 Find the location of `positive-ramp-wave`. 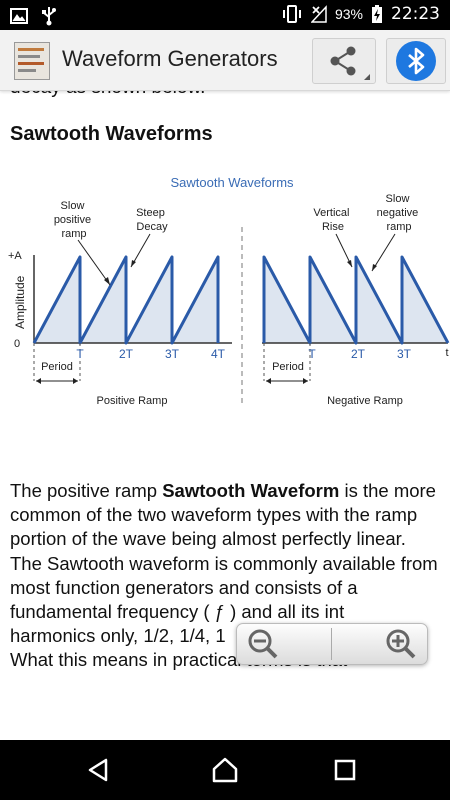

positive-ramp-wave is located at coordinates (126, 300).